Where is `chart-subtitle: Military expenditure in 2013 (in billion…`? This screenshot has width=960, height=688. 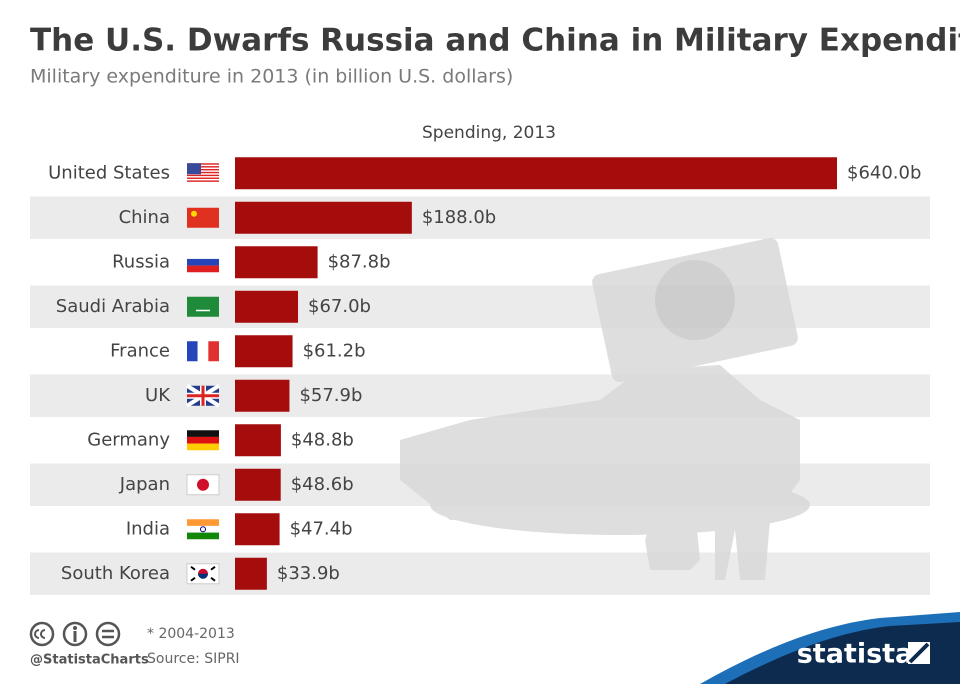 chart-subtitle: Military expenditure in 2013 (in billion… is located at coordinates (271, 77).